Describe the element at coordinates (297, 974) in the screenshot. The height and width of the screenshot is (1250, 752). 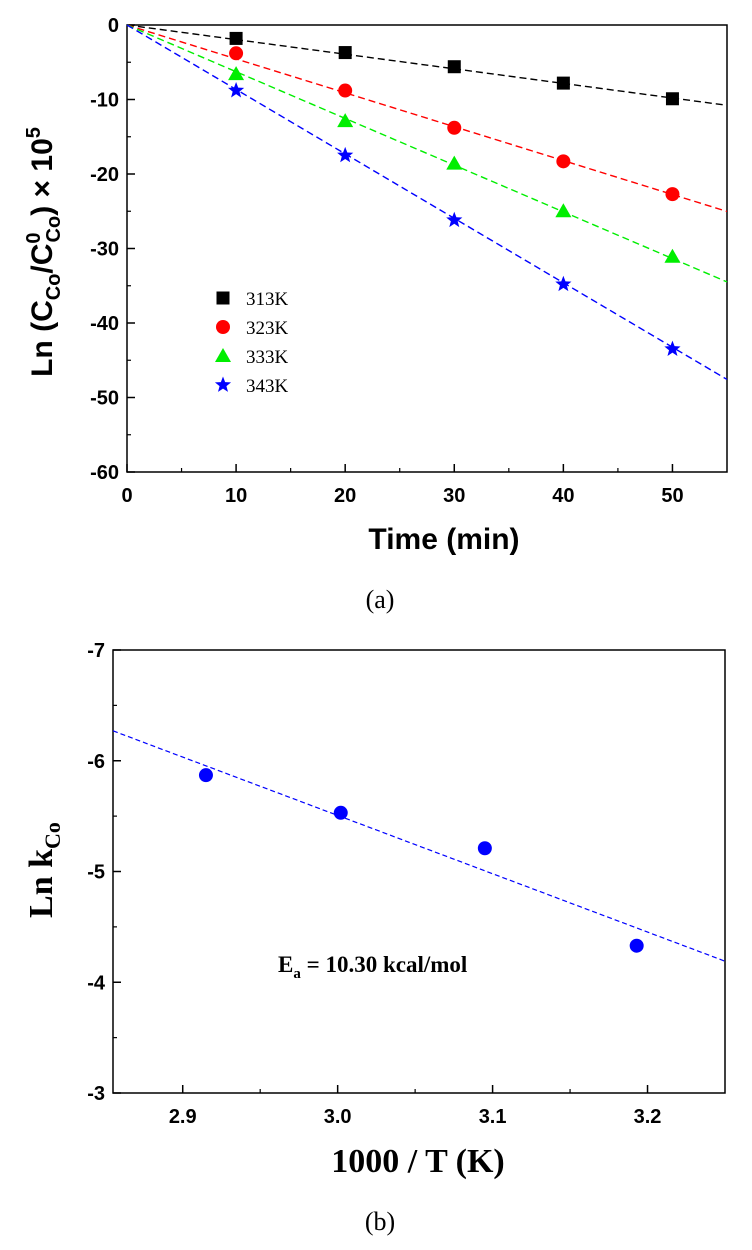
I see `annotation-sub: a` at that location.